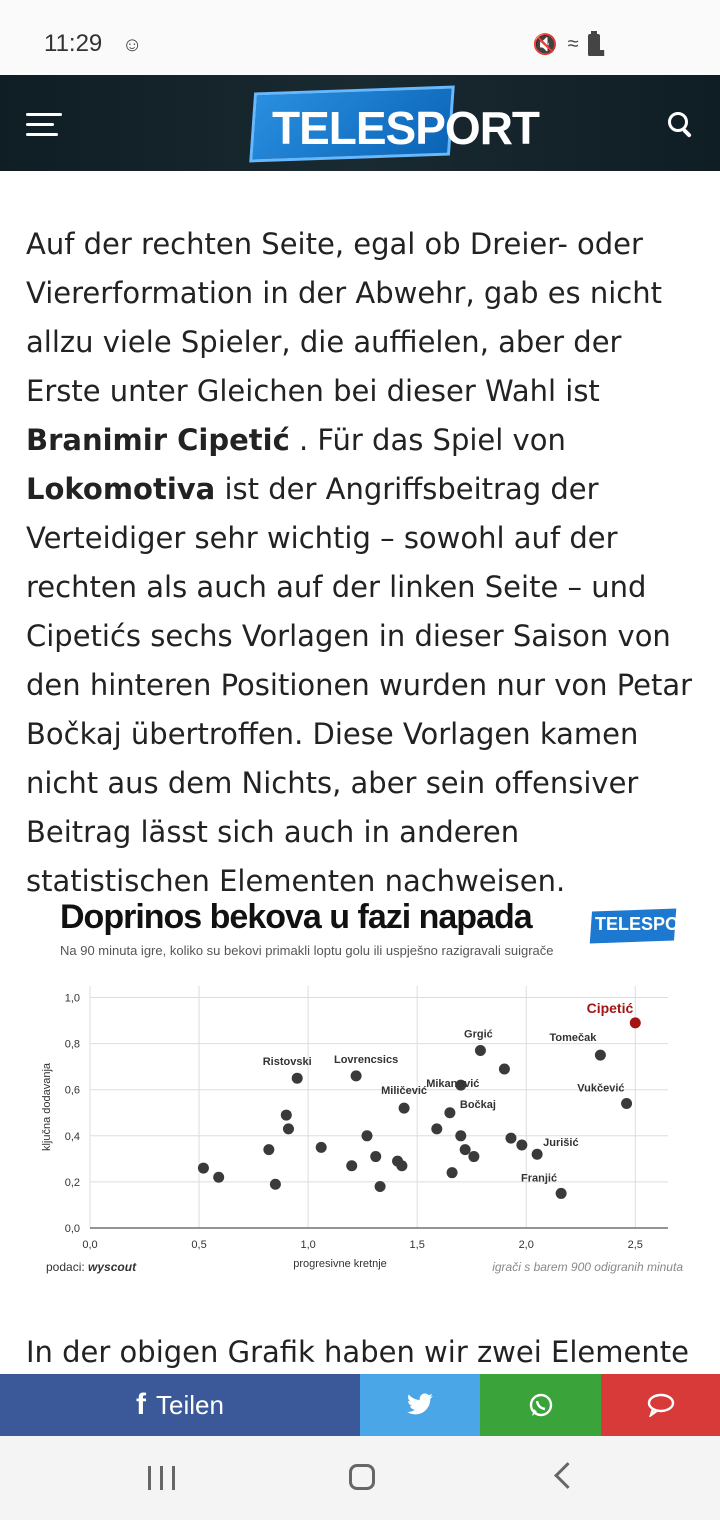  What do you see at coordinates (158, 440) in the screenshot?
I see `player-name-bold: Branimir Cipetić` at bounding box center [158, 440].